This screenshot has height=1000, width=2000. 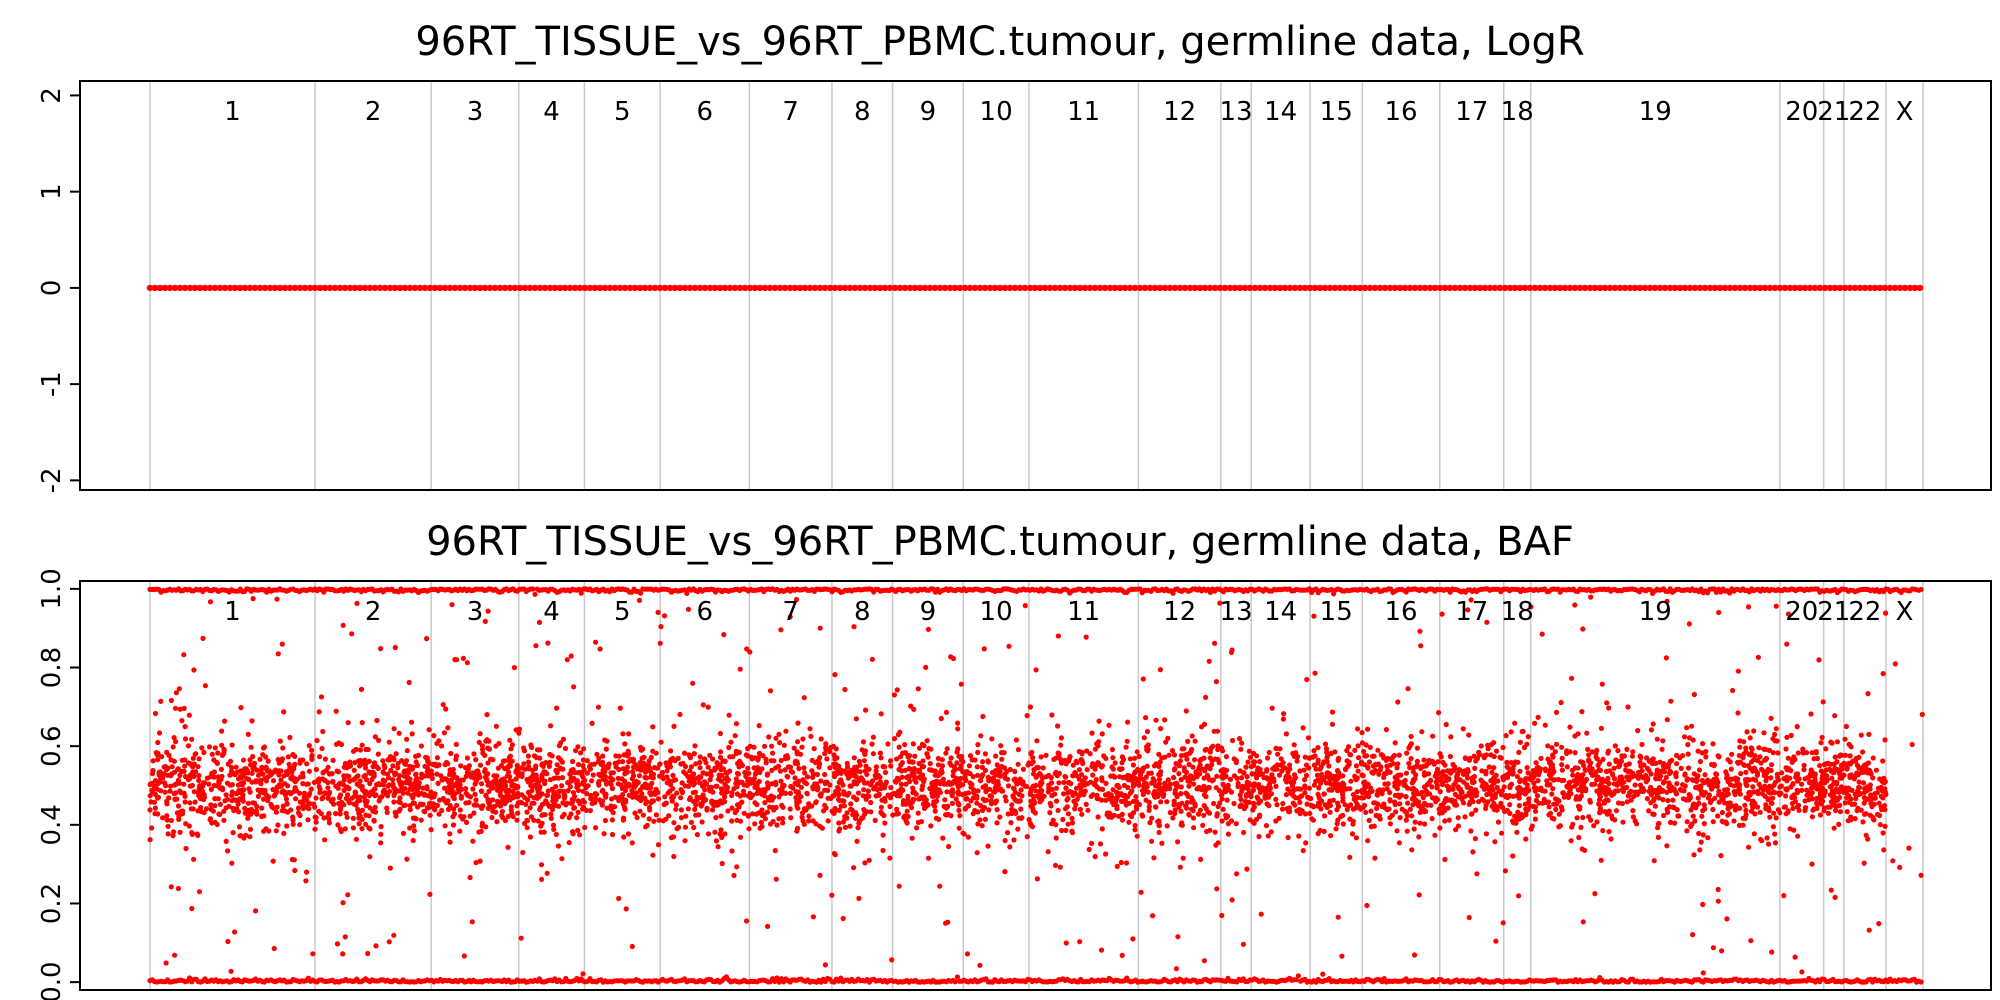 I want to click on chromosome-label: 21, so click(x=1833, y=112).